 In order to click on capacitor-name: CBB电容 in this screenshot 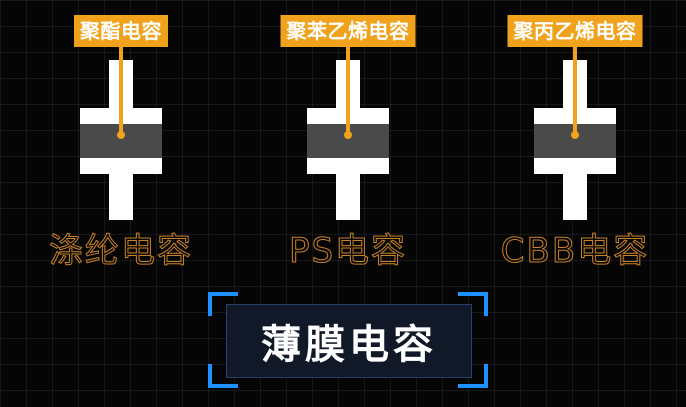, I will do `click(575, 251)`.